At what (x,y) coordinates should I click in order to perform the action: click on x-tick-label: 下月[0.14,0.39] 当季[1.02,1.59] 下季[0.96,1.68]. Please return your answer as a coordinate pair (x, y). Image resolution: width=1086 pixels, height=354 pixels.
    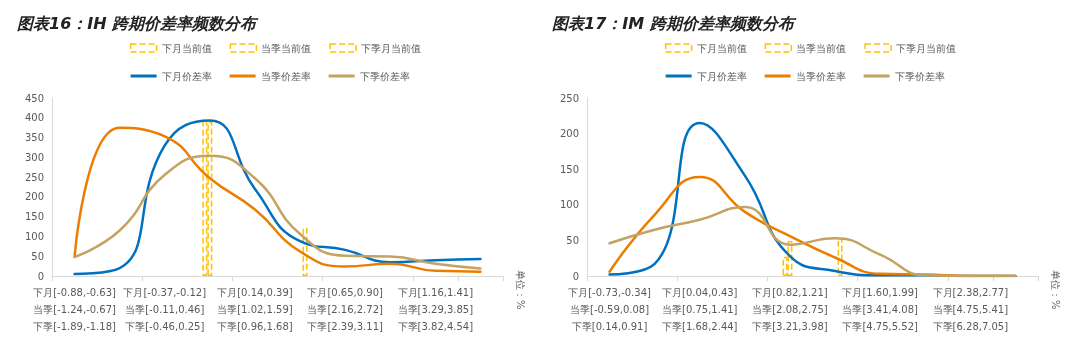
    Looking at the image, I should click on (255, 309).